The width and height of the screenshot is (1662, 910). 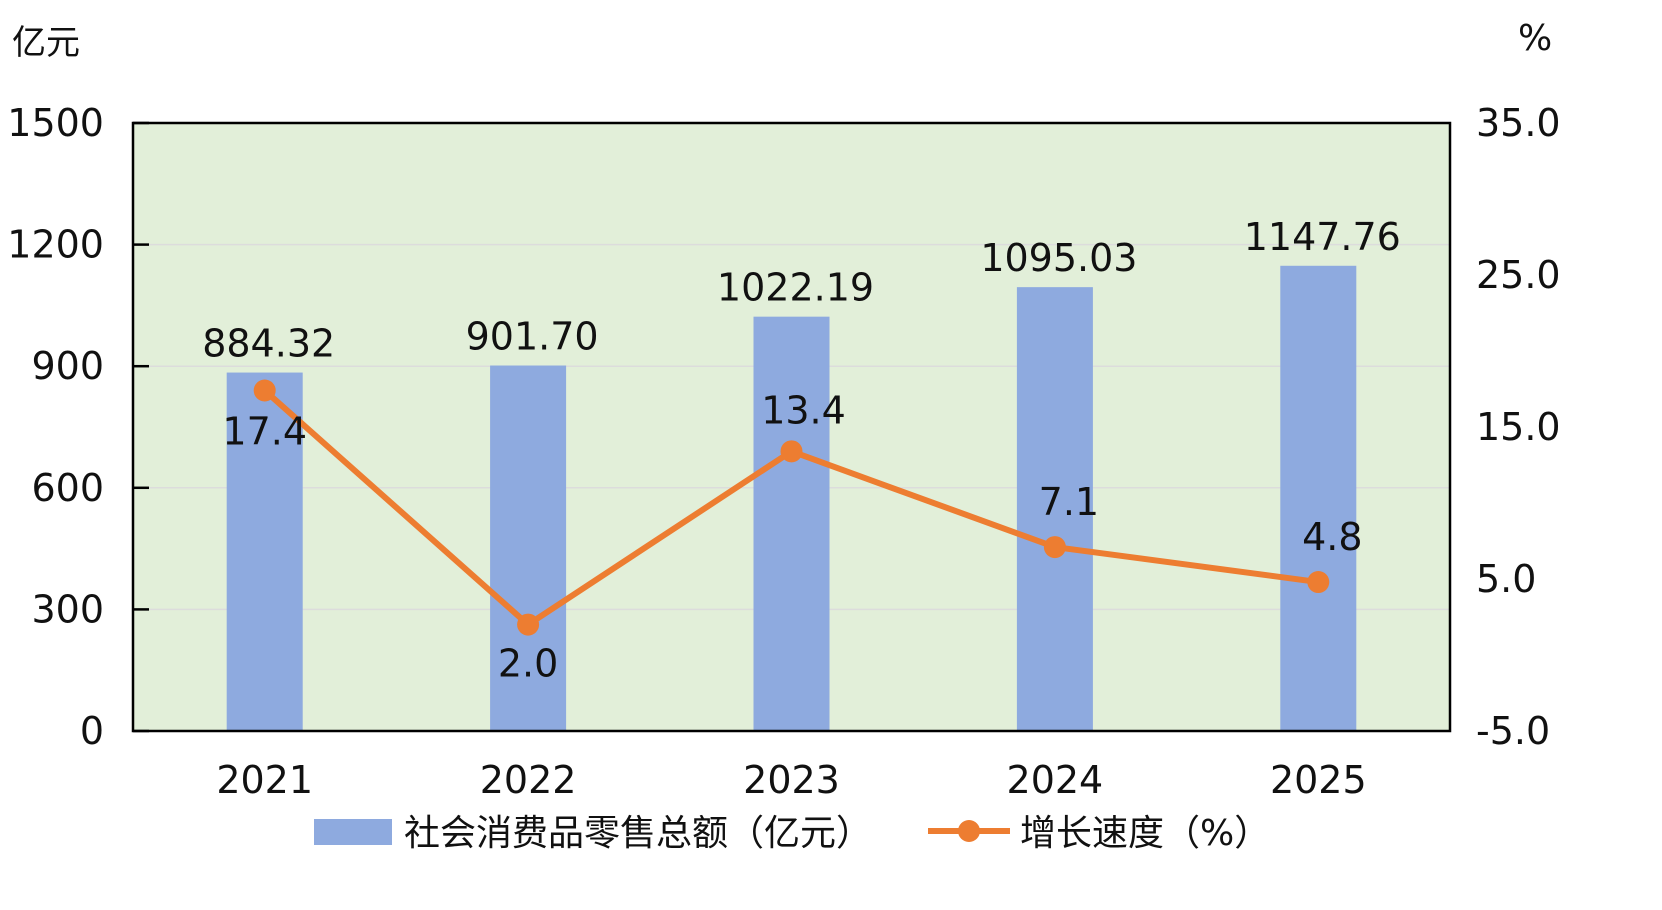 I want to click on bar-value-label: 901.70, so click(x=532, y=337).